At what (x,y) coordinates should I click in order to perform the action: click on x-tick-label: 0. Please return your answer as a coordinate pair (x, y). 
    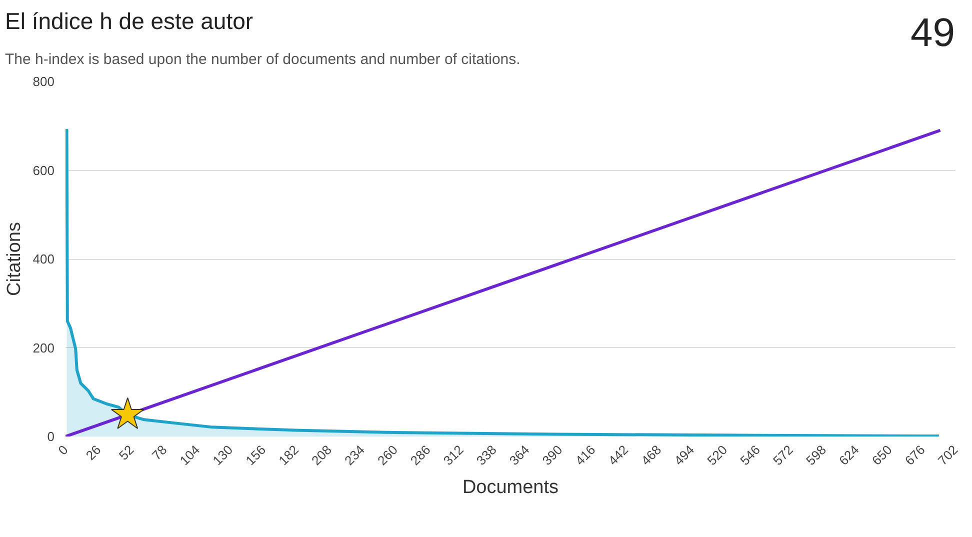
    Looking at the image, I should click on (63, 450).